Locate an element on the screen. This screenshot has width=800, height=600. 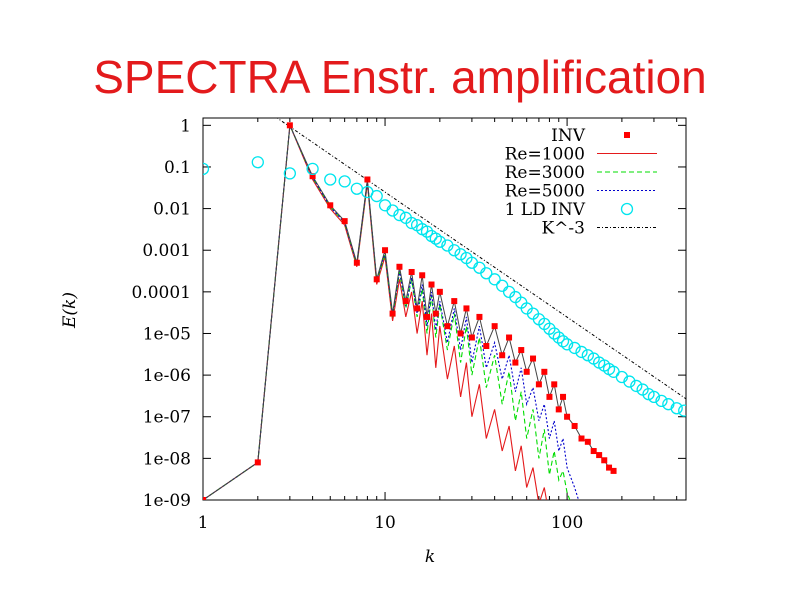
legend-swatch-circle is located at coordinates (627, 209).